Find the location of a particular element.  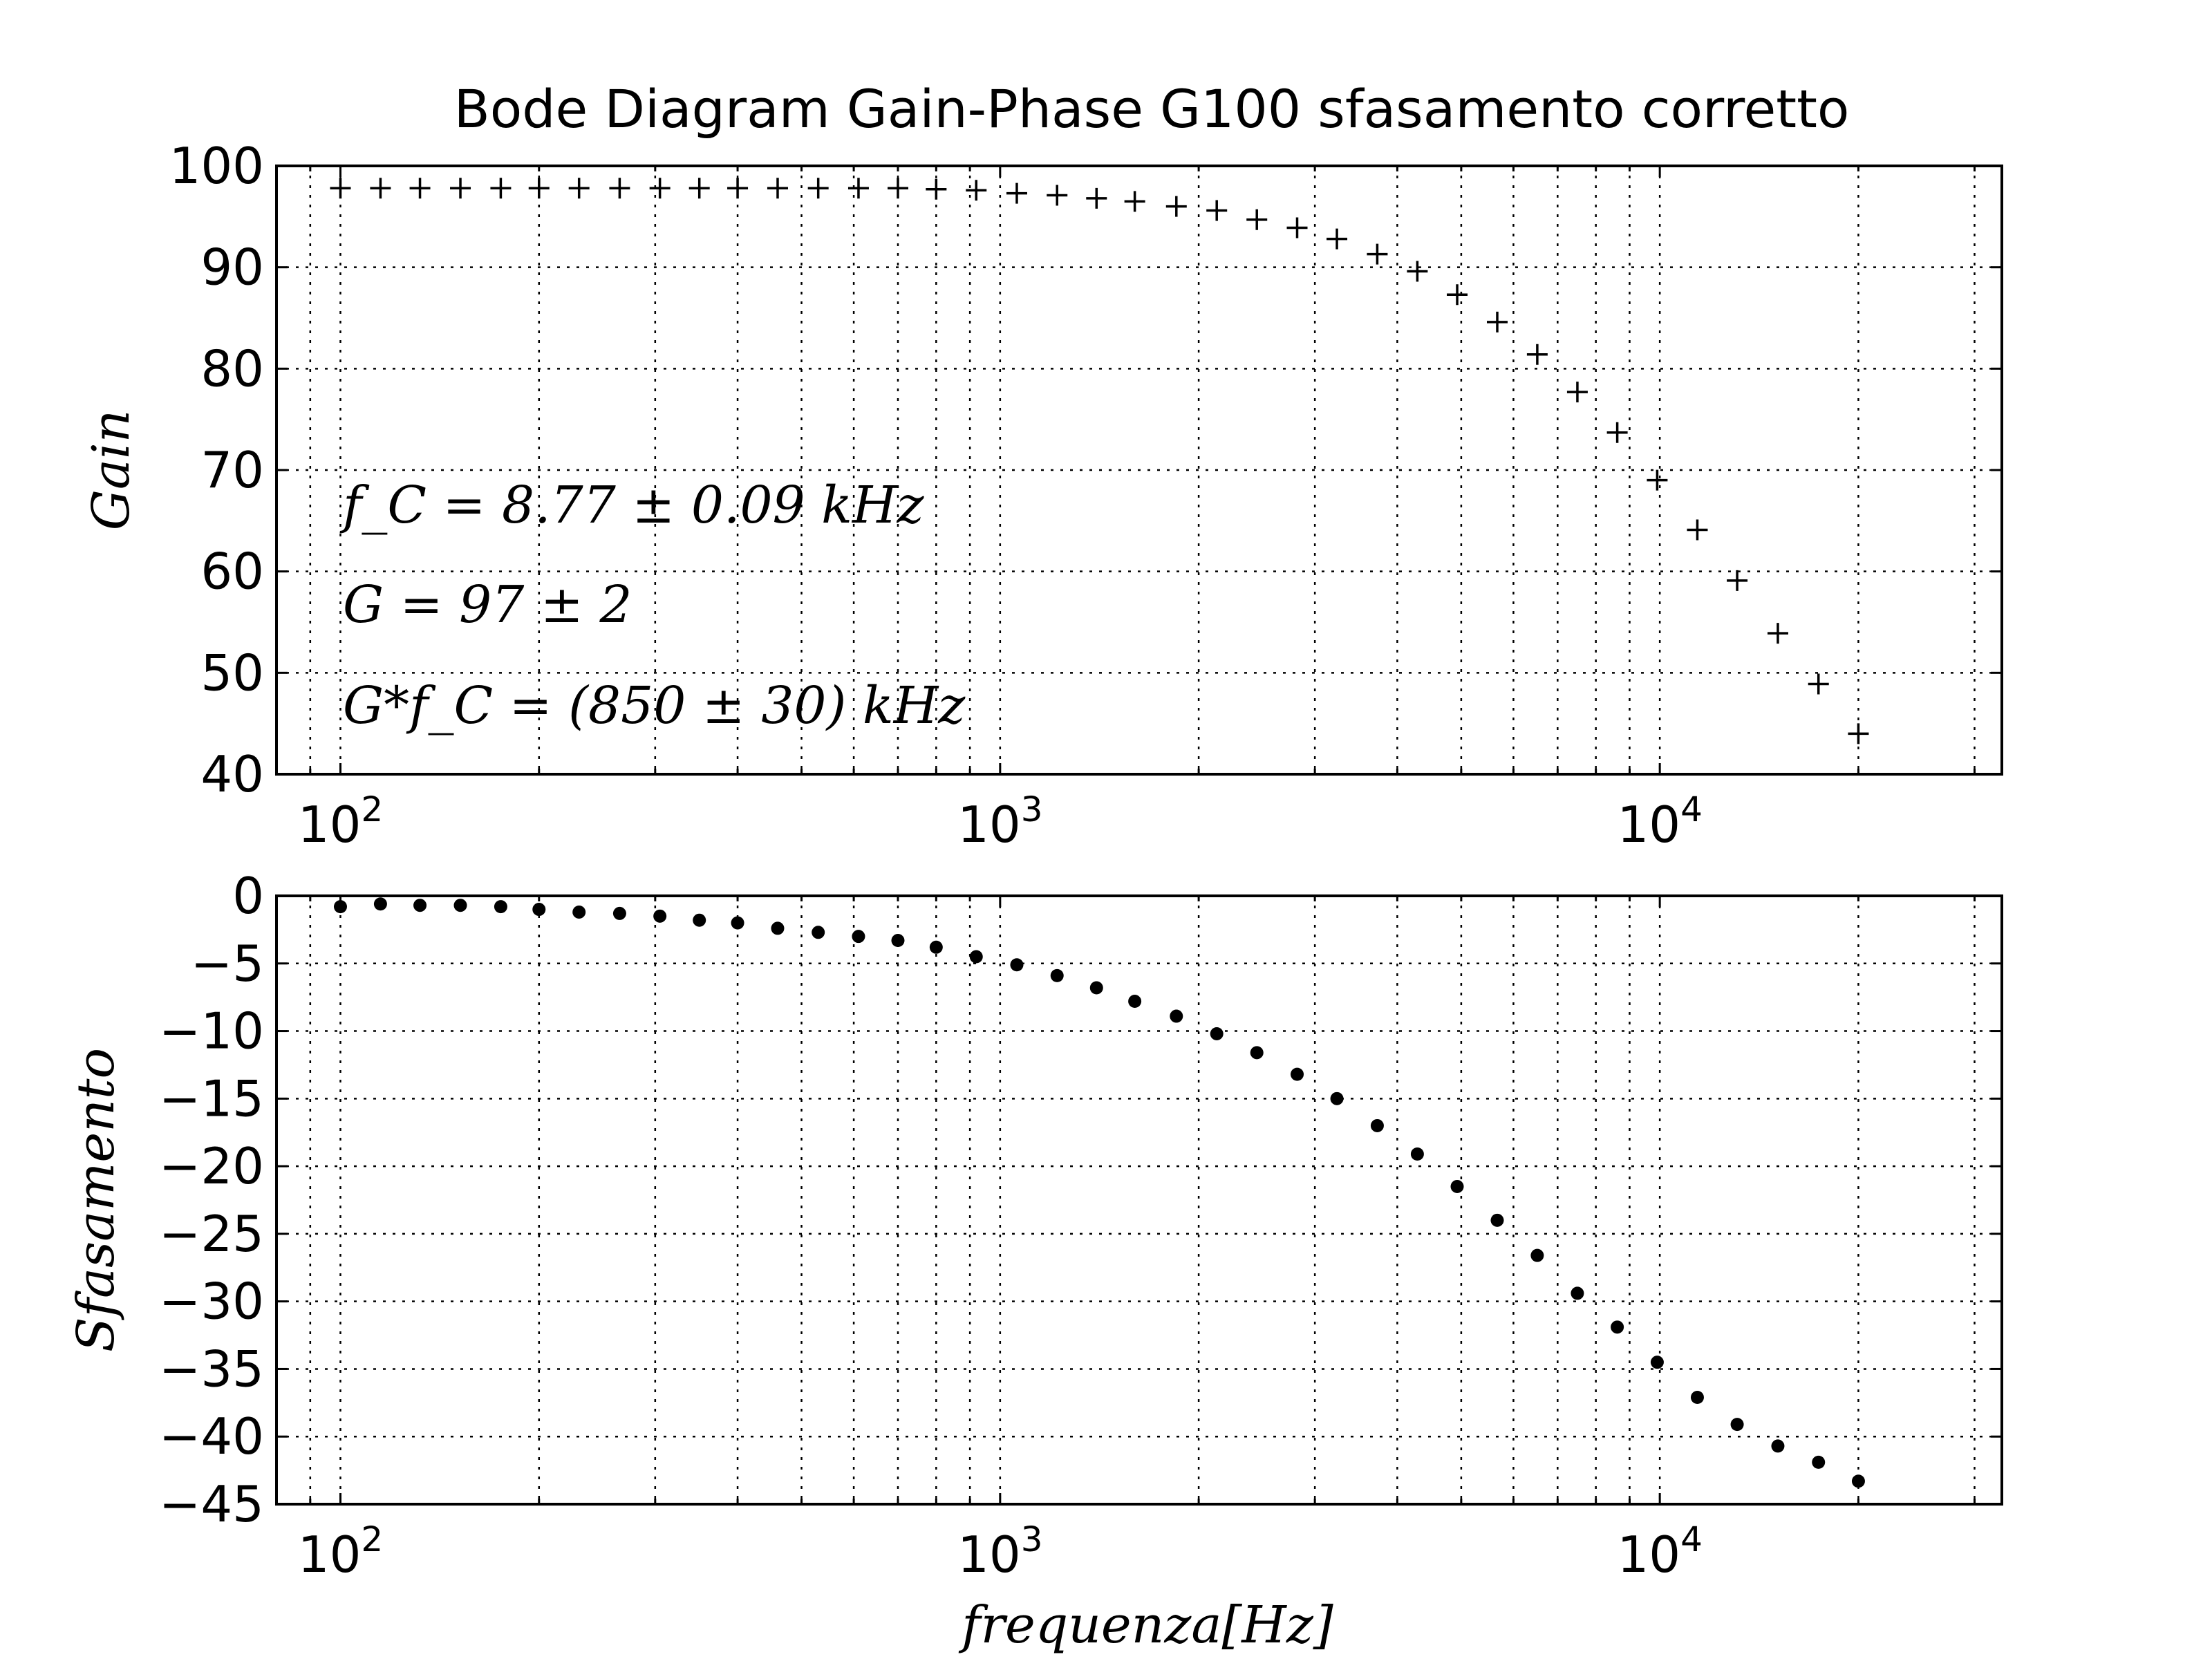

y-tick-label: 40 is located at coordinates (232, 774).